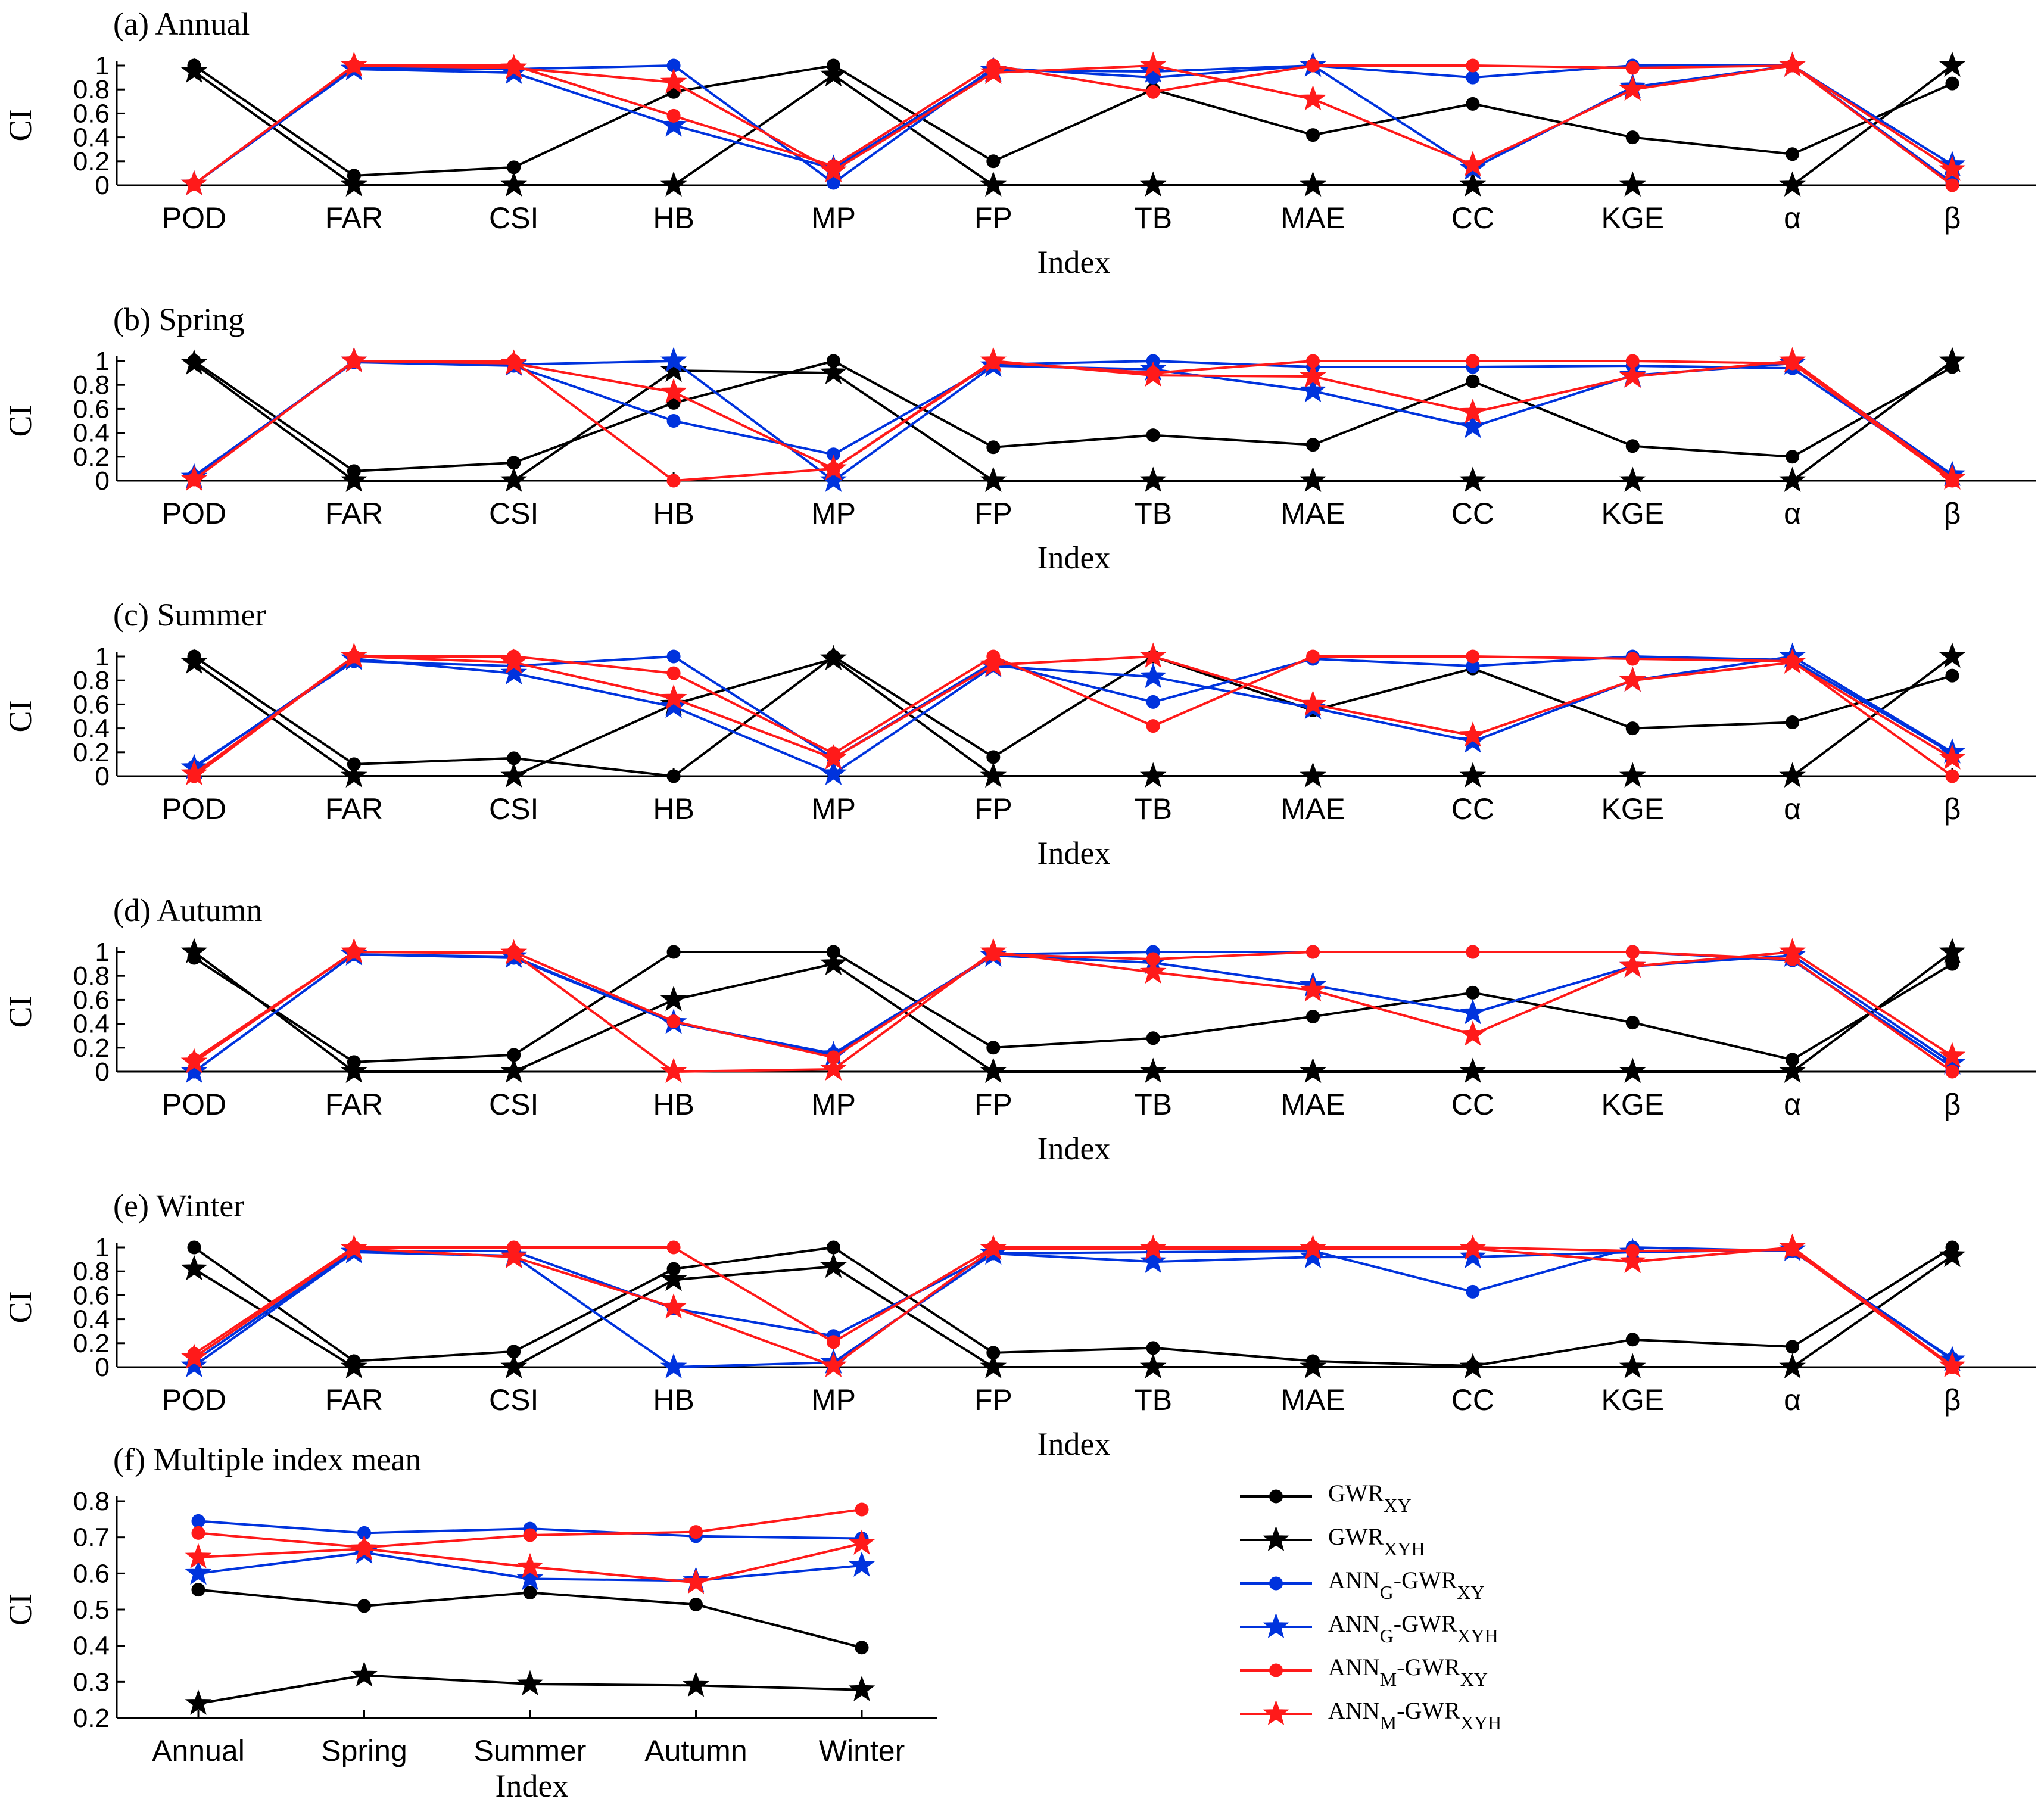 Image resolution: width=2044 pixels, height=1802 pixels. What do you see at coordinates (20, 1308) in the screenshot?
I see `y-axis-label: CI` at bounding box center [20, 1308].